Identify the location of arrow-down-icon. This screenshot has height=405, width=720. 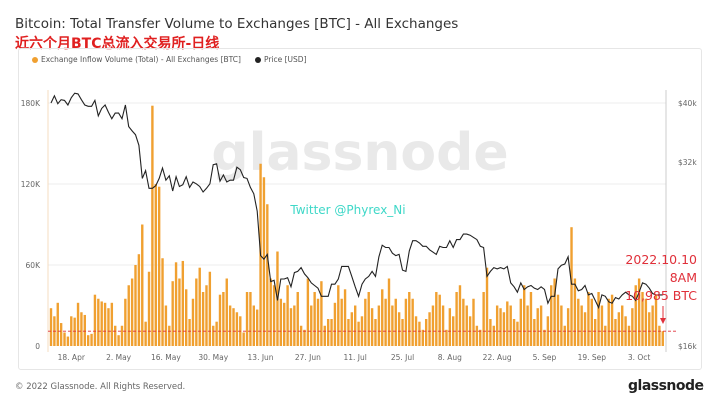
(663, 321).